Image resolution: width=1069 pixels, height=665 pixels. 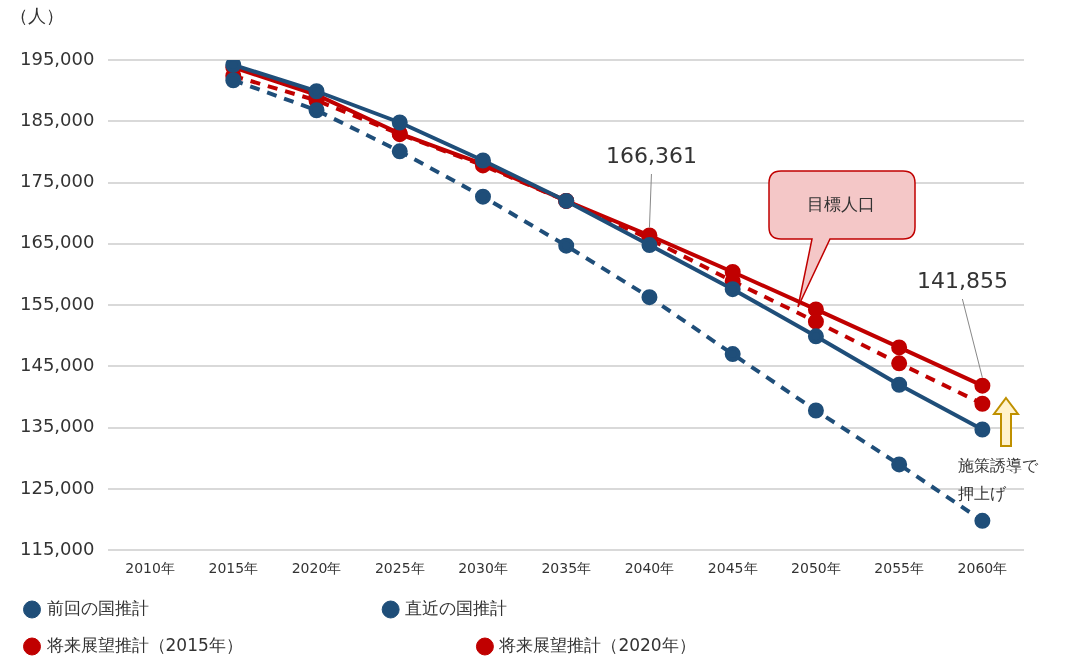 I want to click on y-tick-label: 145,000, so click(x=57, y=365).